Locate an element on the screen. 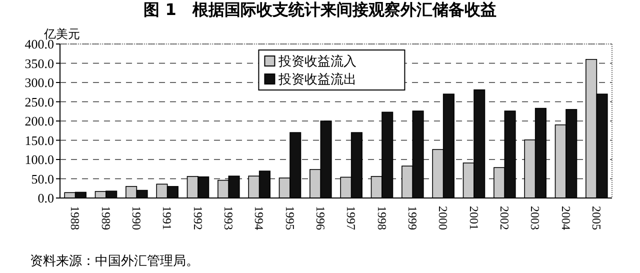 This screenshot has height=273, width=640. x-tick-label: 2001 is located at coordinates (473, 218).